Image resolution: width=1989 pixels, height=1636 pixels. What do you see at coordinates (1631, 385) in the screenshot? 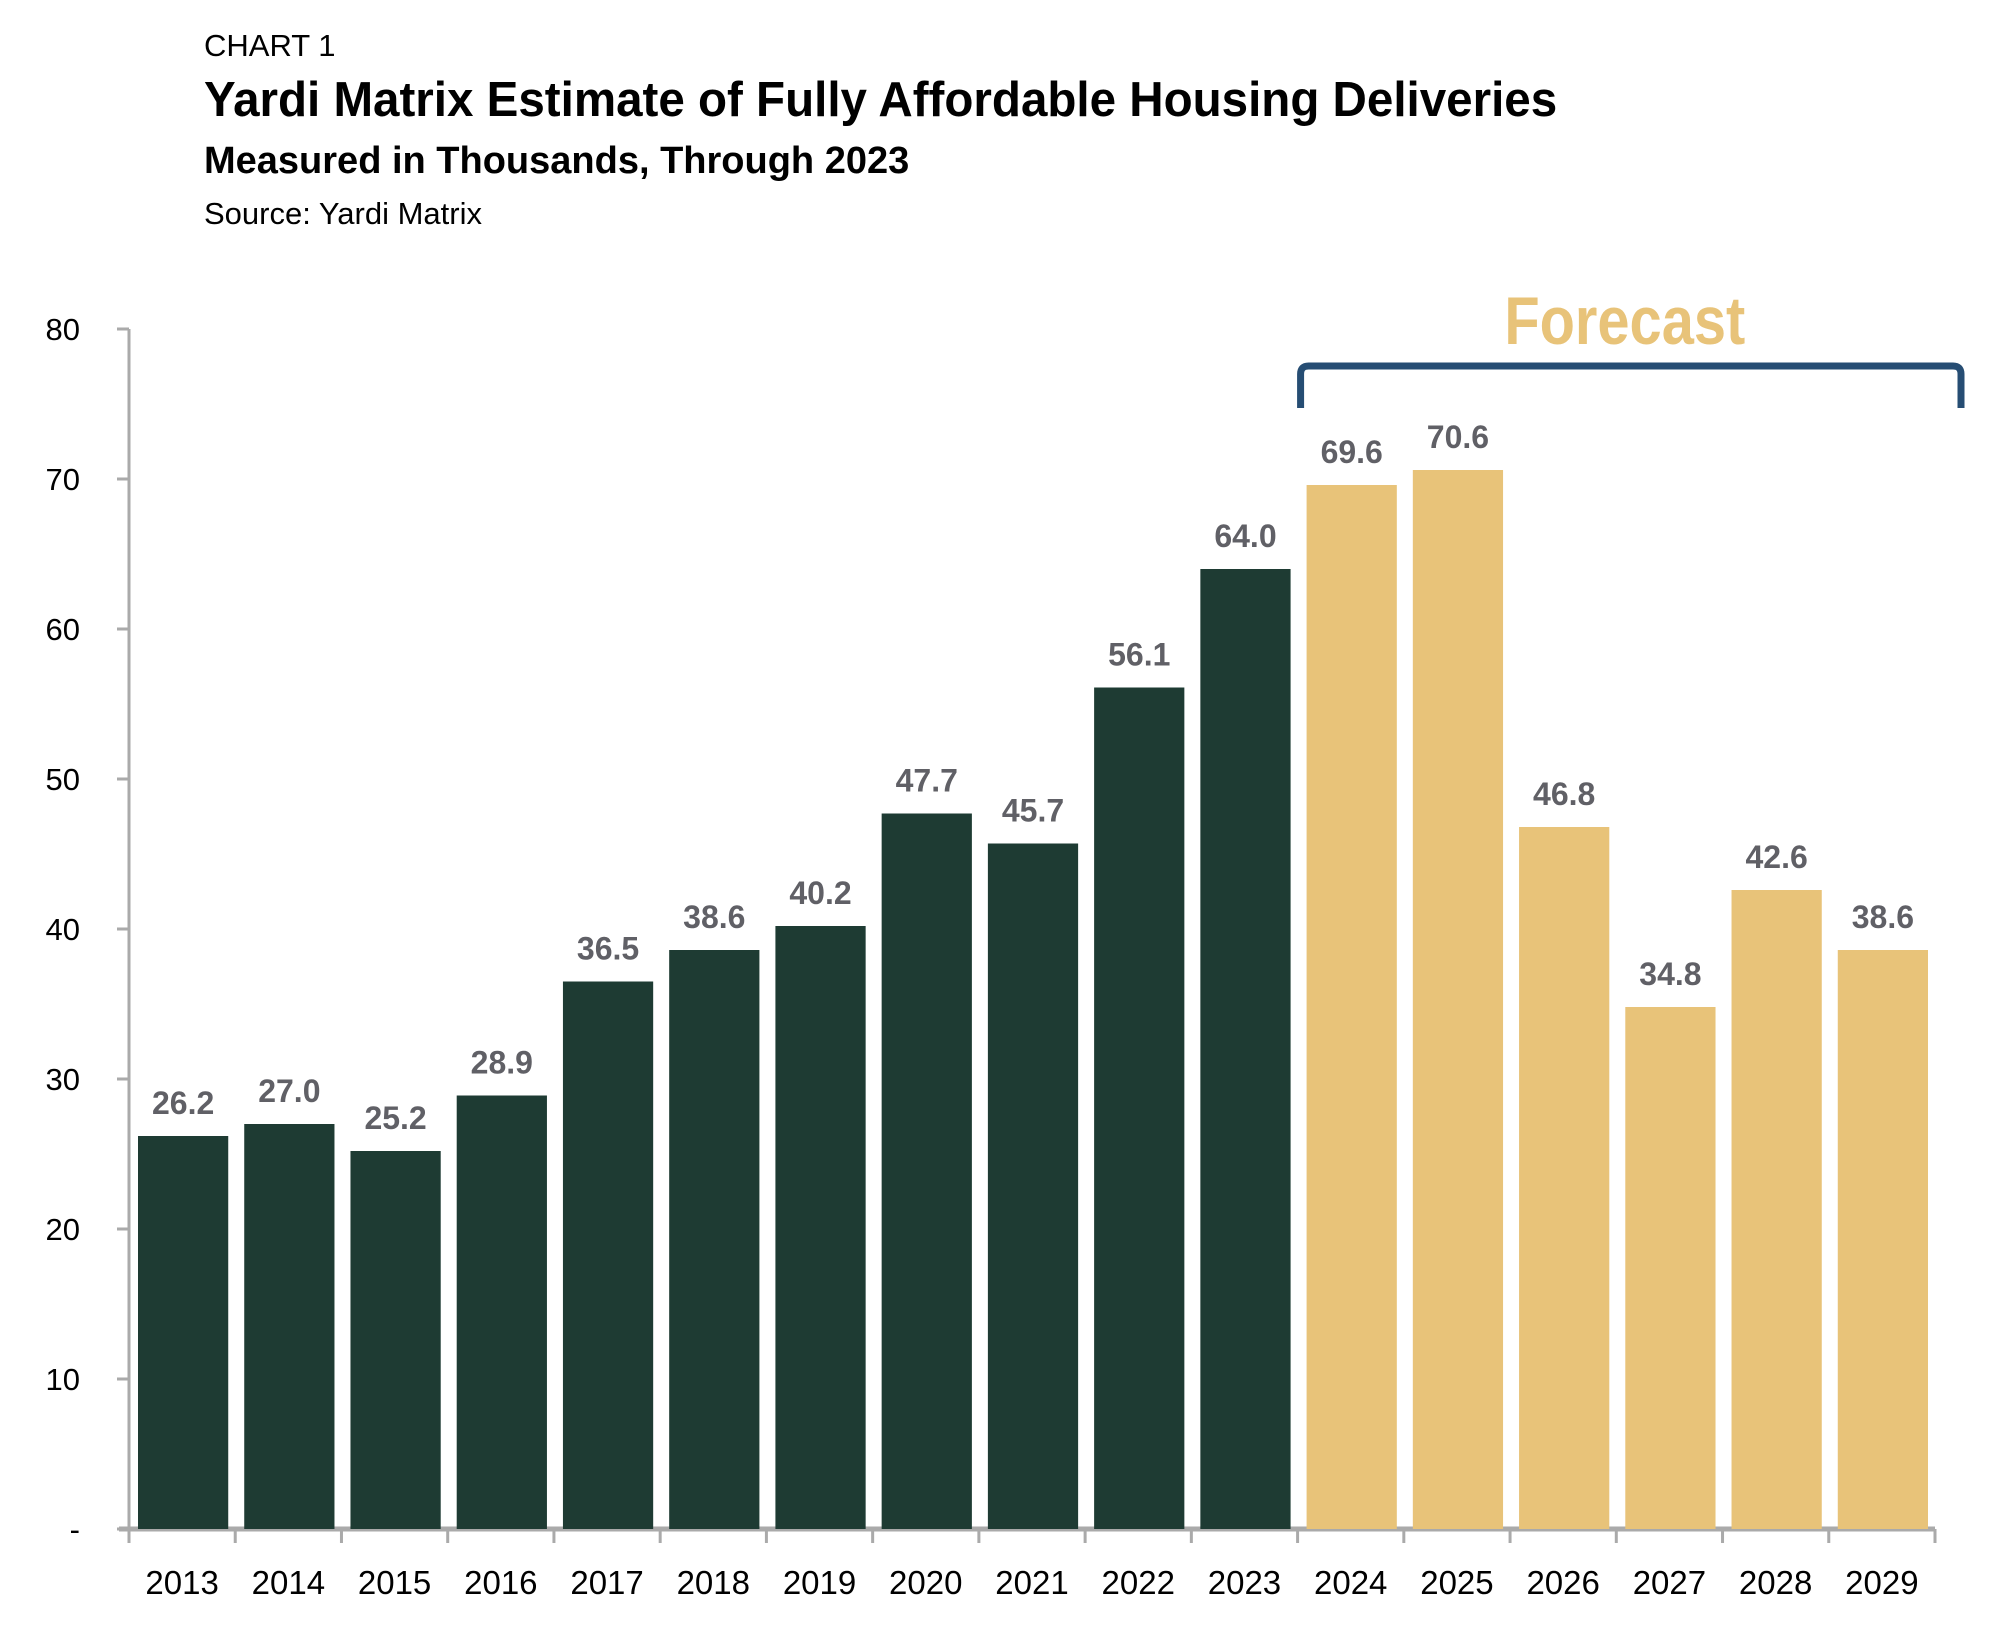
I see `forecast-bracket` at bounding box center [1631, 385].